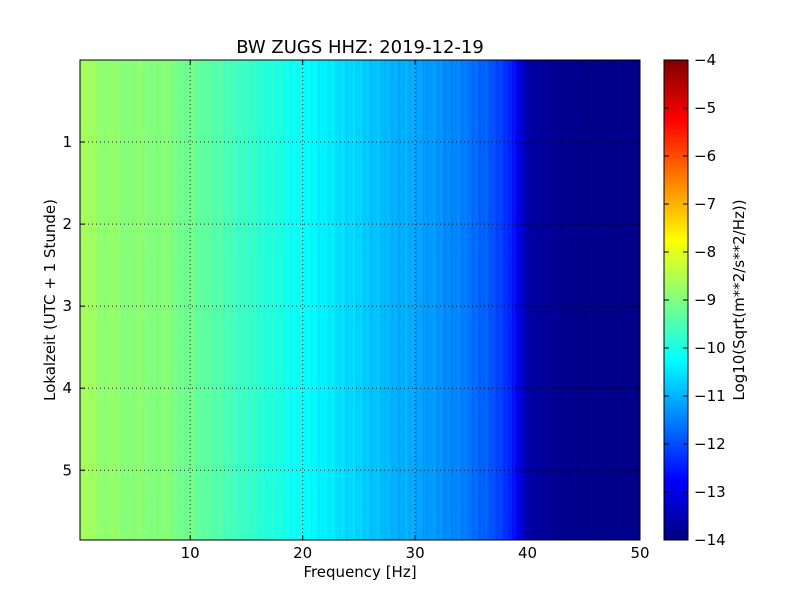 Image resolution: width=800 pixels, height=600 pixels. Describe the element at coordinates (705, 60) in the screenshot. I see `colorbar-tick-label: −4` at that location.